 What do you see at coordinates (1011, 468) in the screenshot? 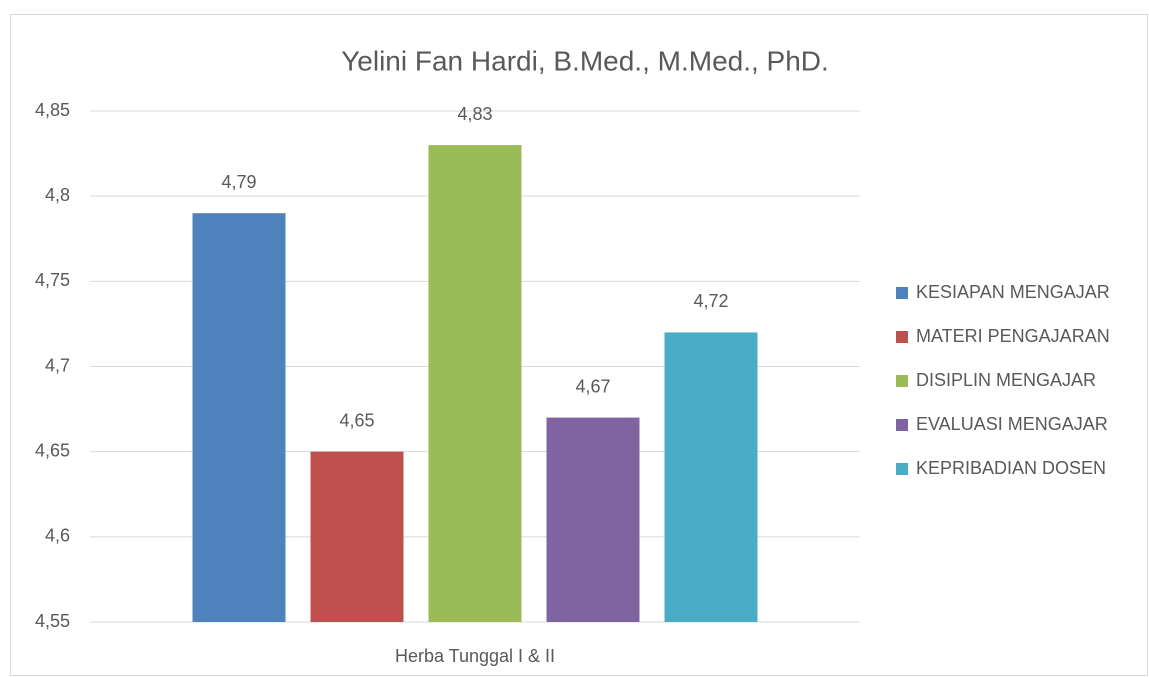
I see `legend-label: KEPRIBADIAN DOSEN` at bounding box center [1011, 468].